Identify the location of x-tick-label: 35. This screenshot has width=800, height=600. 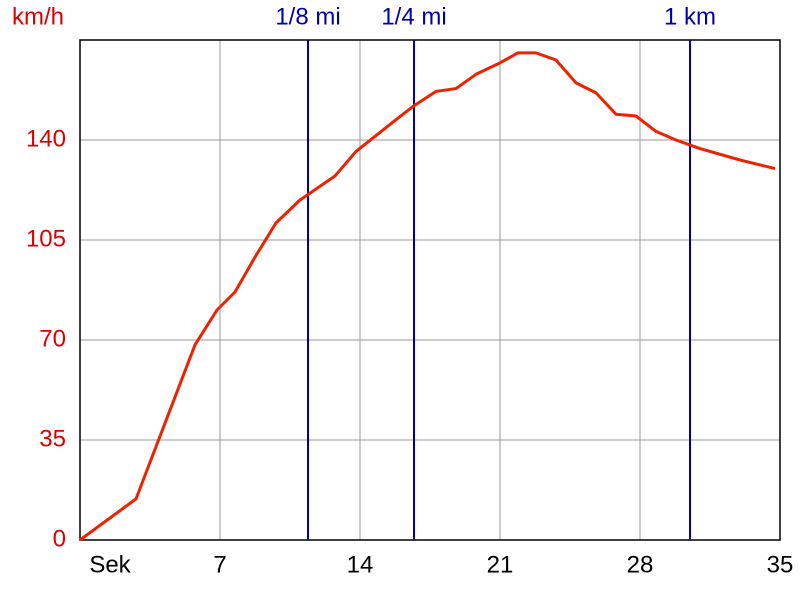
(780, 564).